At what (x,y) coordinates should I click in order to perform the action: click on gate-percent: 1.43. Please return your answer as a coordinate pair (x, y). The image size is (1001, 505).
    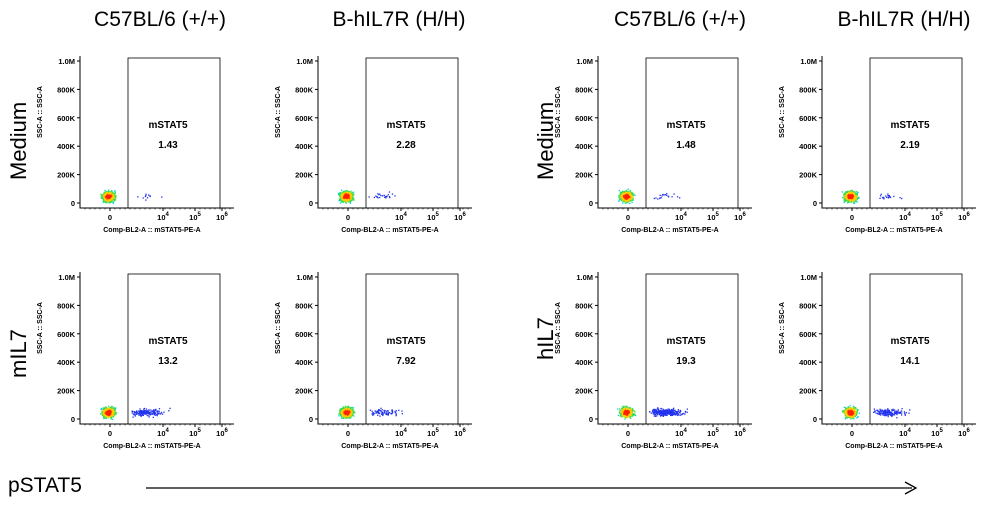
    Looking at the image, I should click on (168, 145).